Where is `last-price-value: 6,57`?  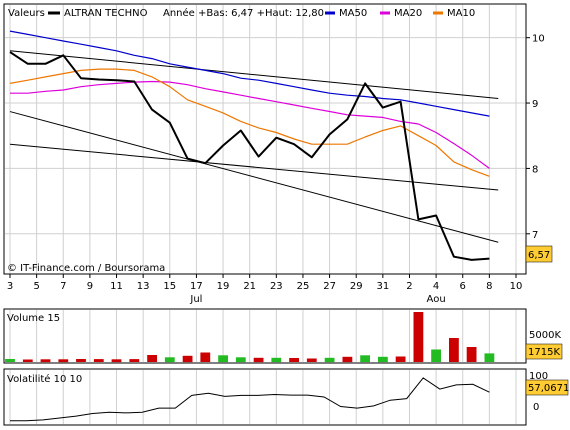 last-price-value: 6,57 is located at coordinates (539, 255).